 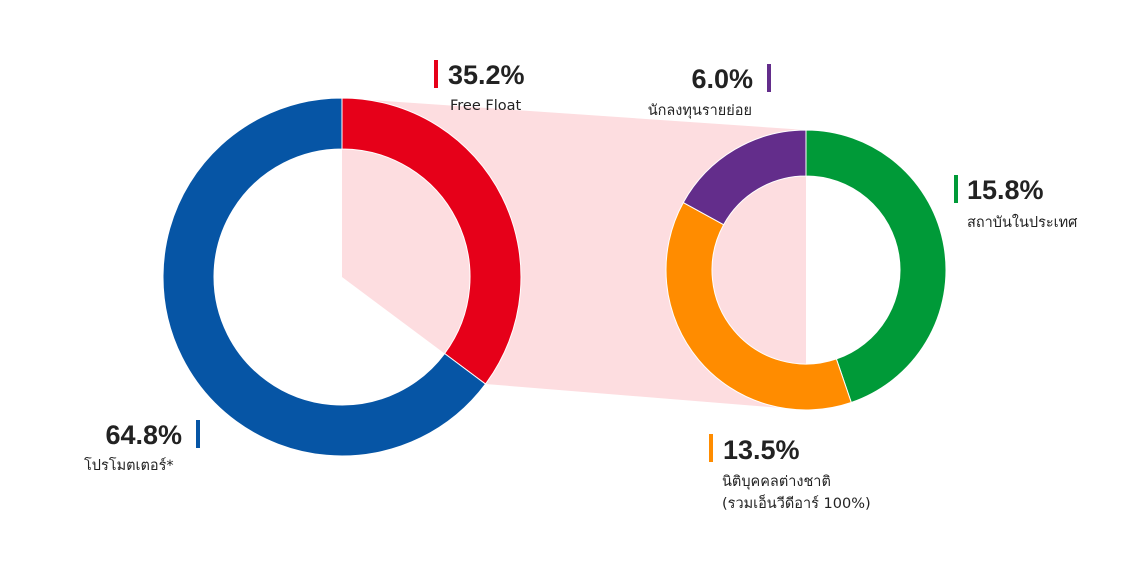 I want to click on category-label-domestic-institutions: สถาบันในประเทศ, so click(x=1022, y=222).